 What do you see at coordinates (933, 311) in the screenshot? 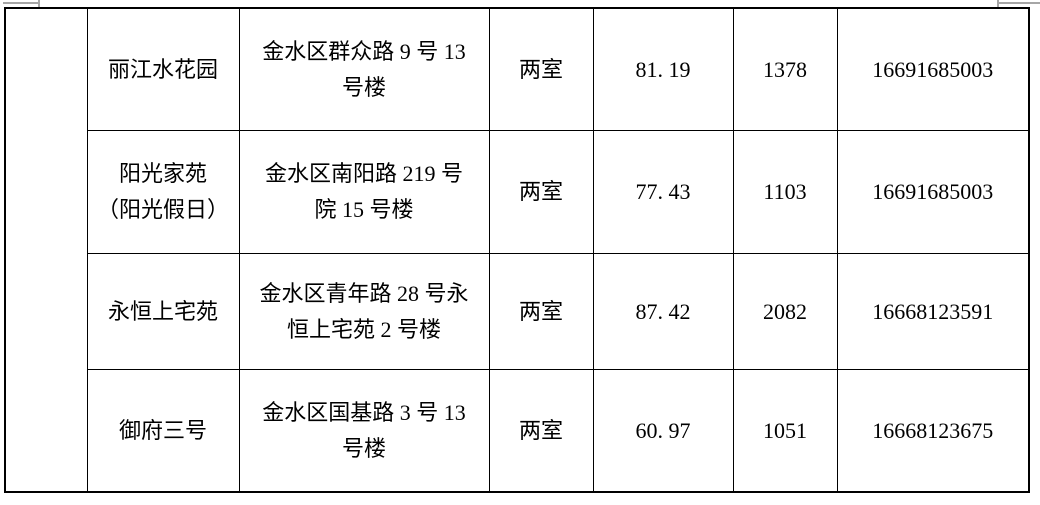
I see `cell-phone: 16668123591` at bounding box center [933, 311].